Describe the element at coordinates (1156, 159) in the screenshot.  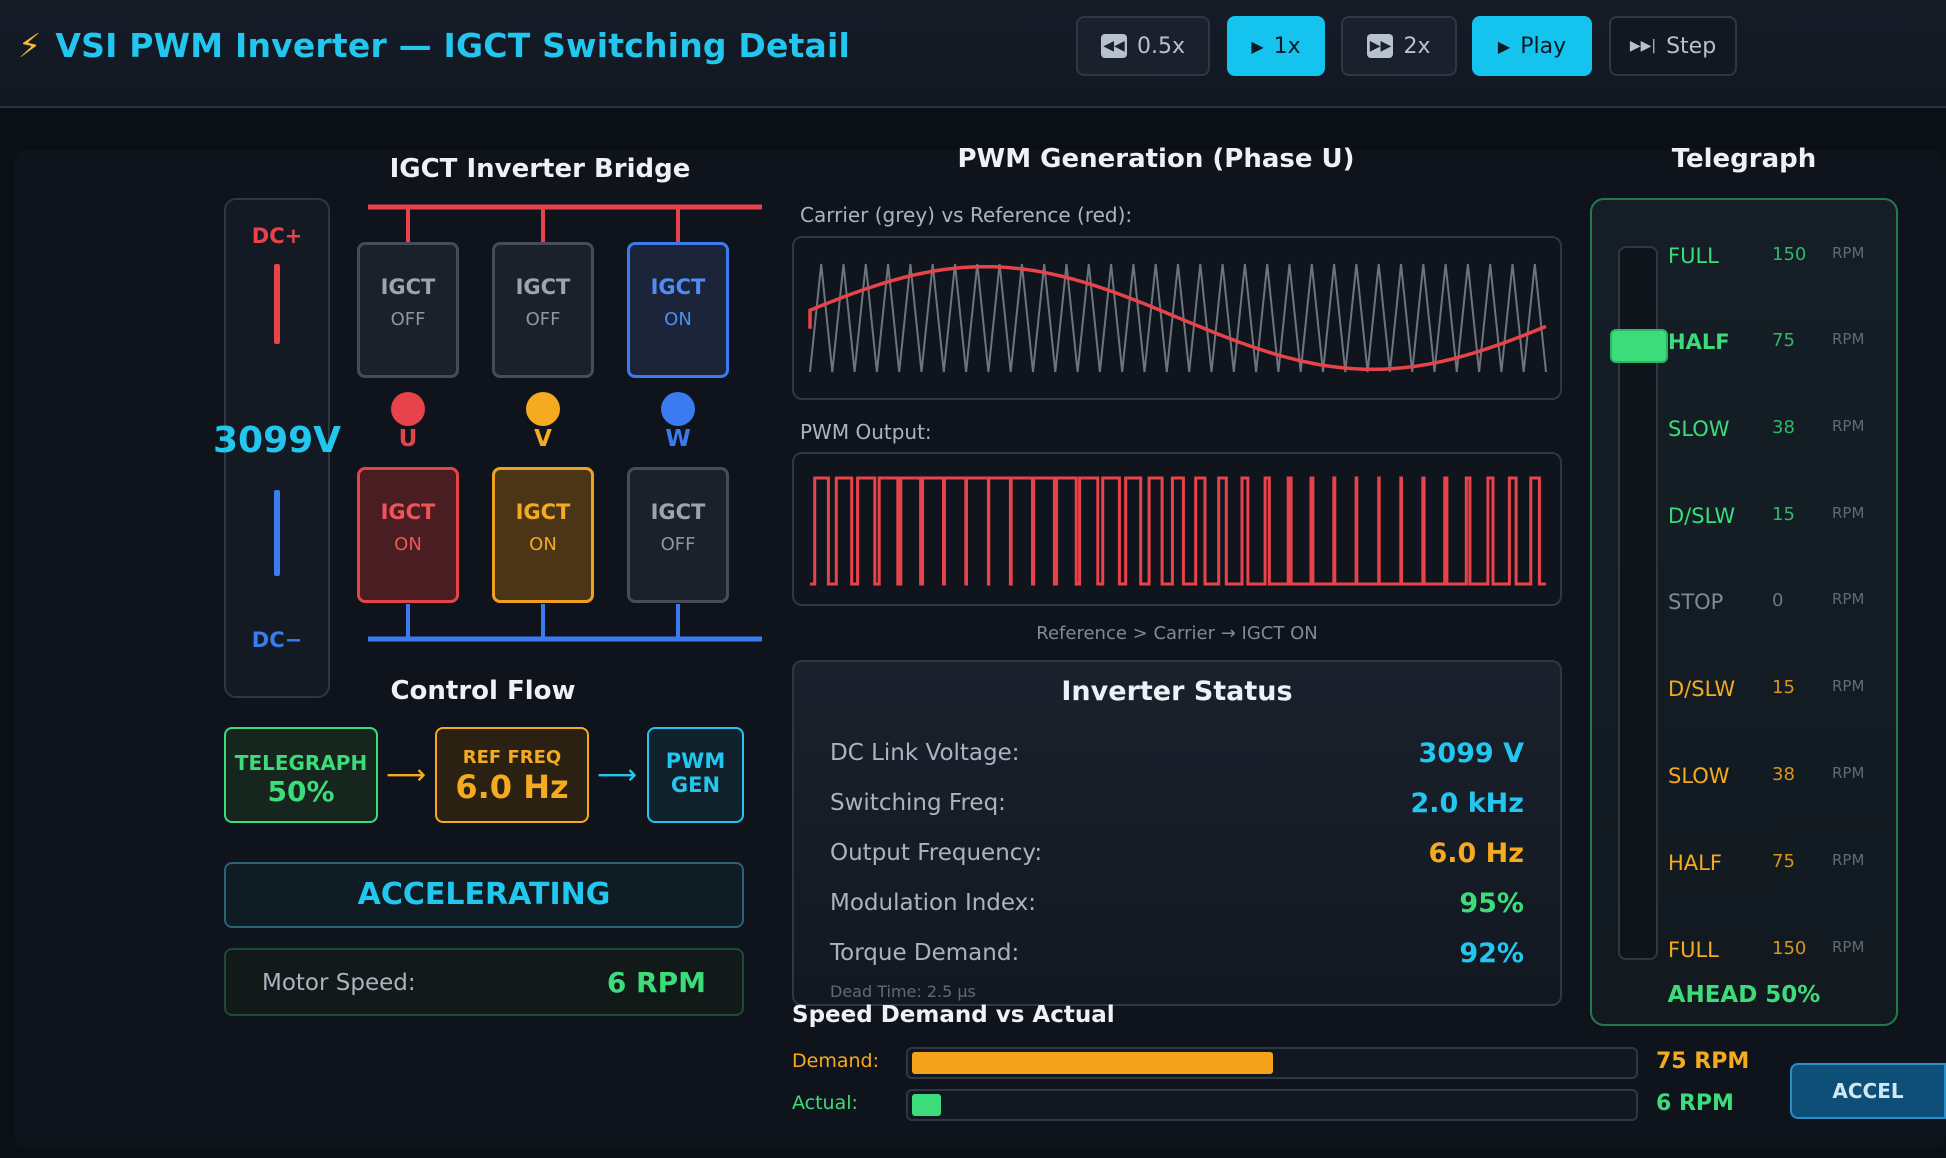
I see `pwm-title: PWM Generation (Phase U)` at that location.